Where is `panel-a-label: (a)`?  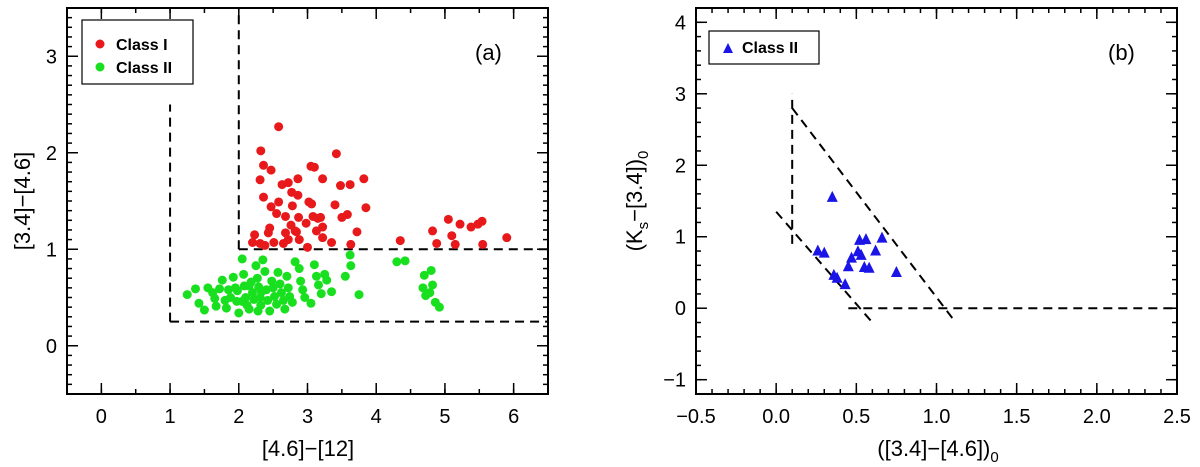
panel-a-label: (a) is located at coordinates (488, 52).